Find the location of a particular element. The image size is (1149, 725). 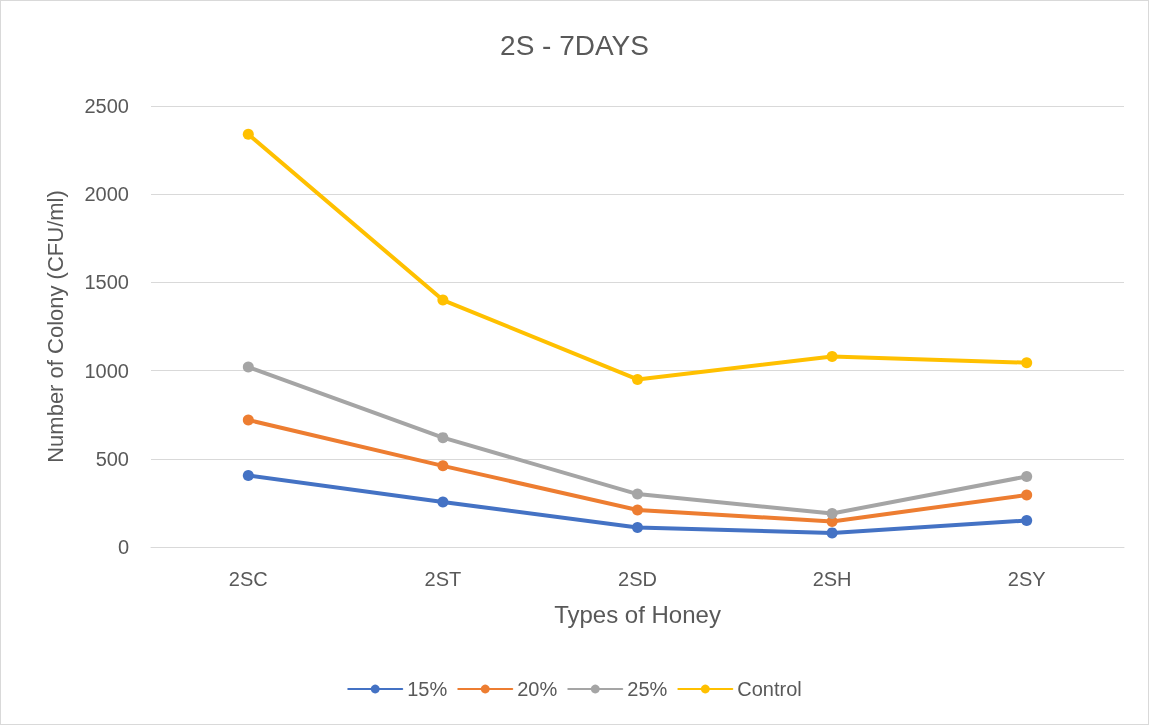

x-tick-label: 2SC is located at coordinates (248, 579).